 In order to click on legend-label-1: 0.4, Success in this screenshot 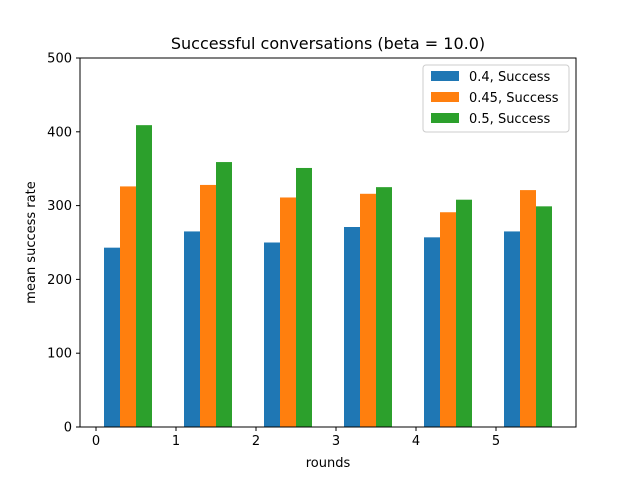, I will do `click(509, 77)`.